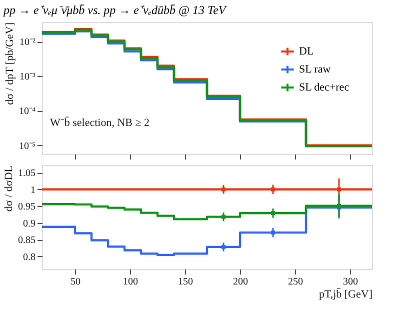 The image size is (399, 331). I want to click on y-tick-label: 0.9, so click(29, 224).